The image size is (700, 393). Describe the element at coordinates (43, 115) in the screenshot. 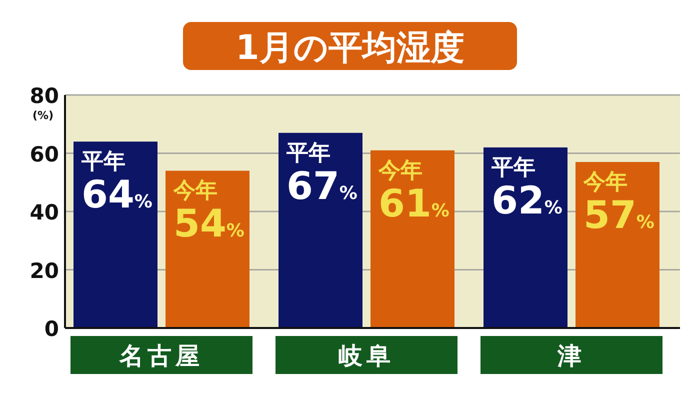

I see `y-axis-title: (%)` at that location.